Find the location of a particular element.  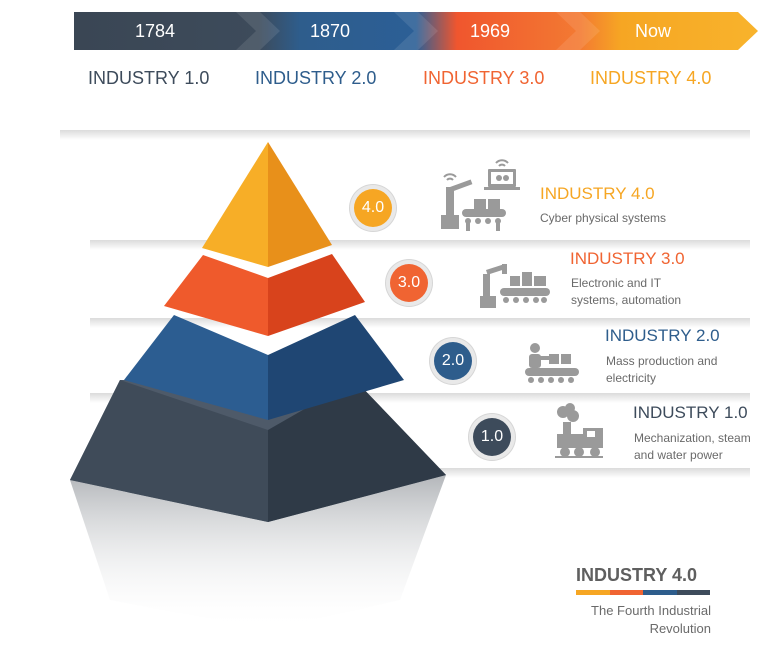

timeline-year-1969: 1969 is located at coordinates (490, 31).